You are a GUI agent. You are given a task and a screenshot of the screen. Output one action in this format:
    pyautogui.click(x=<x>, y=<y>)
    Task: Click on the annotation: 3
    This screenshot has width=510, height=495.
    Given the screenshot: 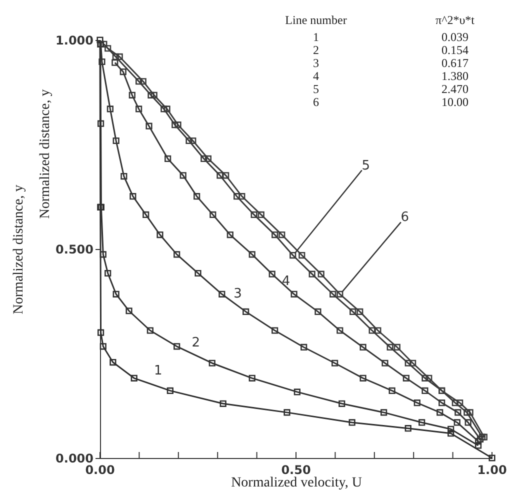 What is the action you would take?
    pyautogui.click(x=316, y=63)
    